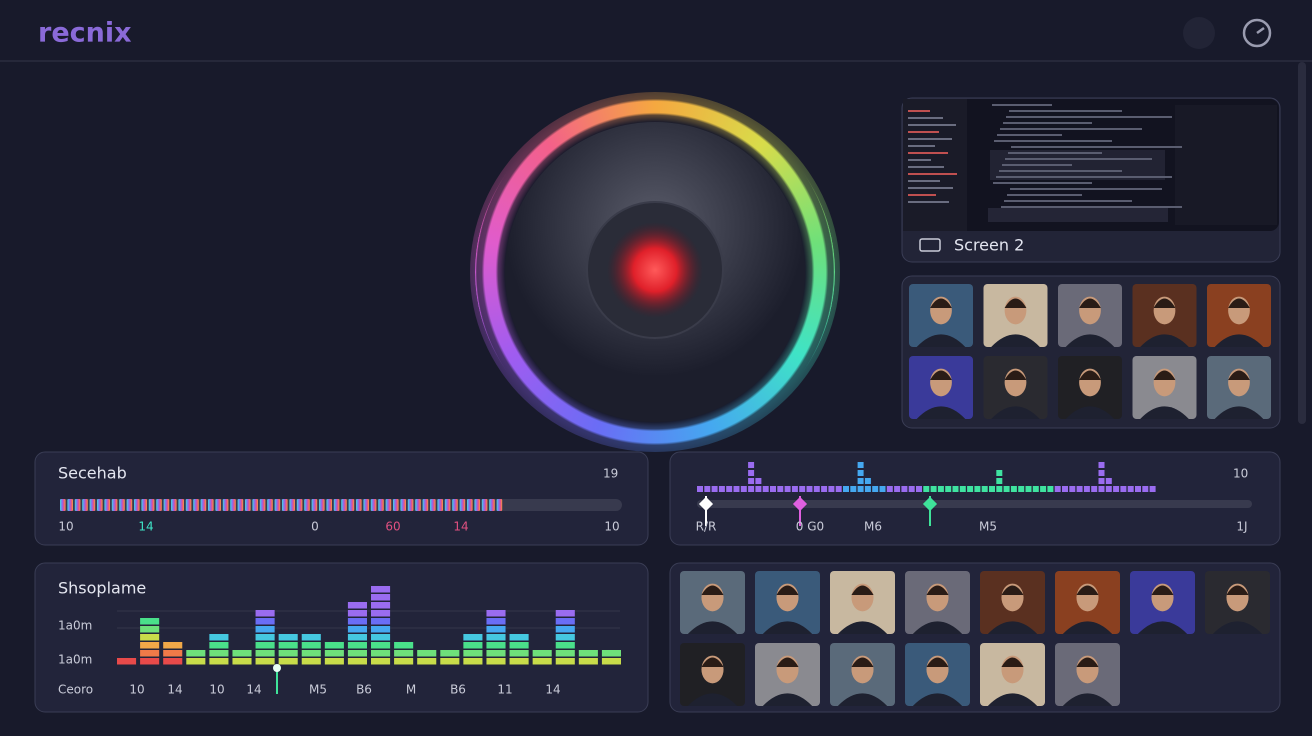 This screenshot has width=1312, height=736. What do you see at coordinates (1260, 30) in the screenshot?
I see `settings-icon` at bounding box center [1260, 30].